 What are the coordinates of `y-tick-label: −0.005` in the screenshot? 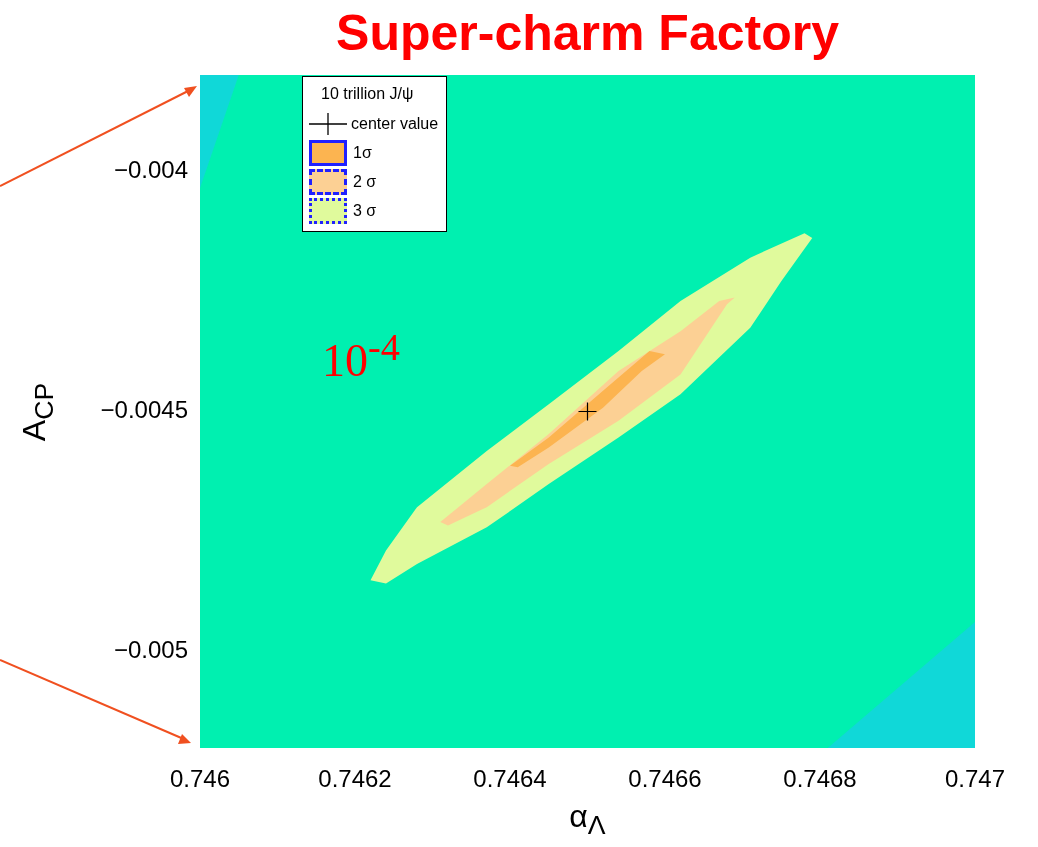 It's located at (150, 650).